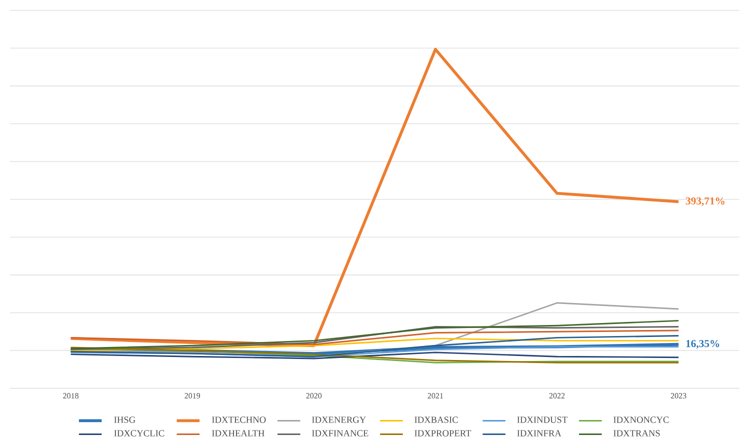 The image size is (750, 443). What do you see at coordinates (443, 433) in the screenshot?
I see `legend-label: IDXPROPERT` at bounding box center [443, 433].